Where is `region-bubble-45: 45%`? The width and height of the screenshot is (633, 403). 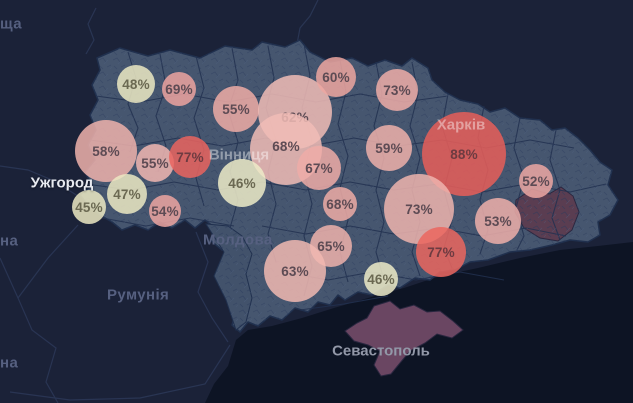
region-bubble-45: 45% is located at coordinates (89, 207).